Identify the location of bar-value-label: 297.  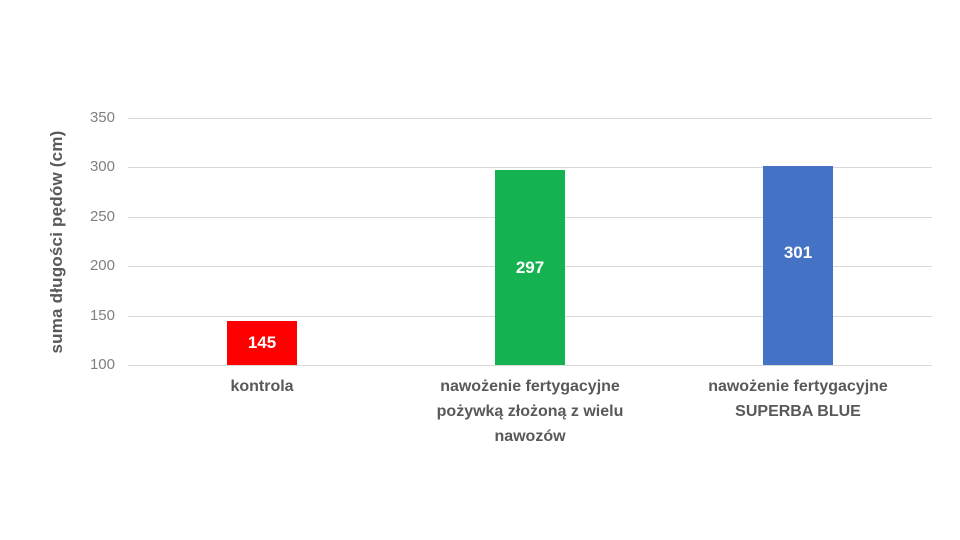
(530, 267).